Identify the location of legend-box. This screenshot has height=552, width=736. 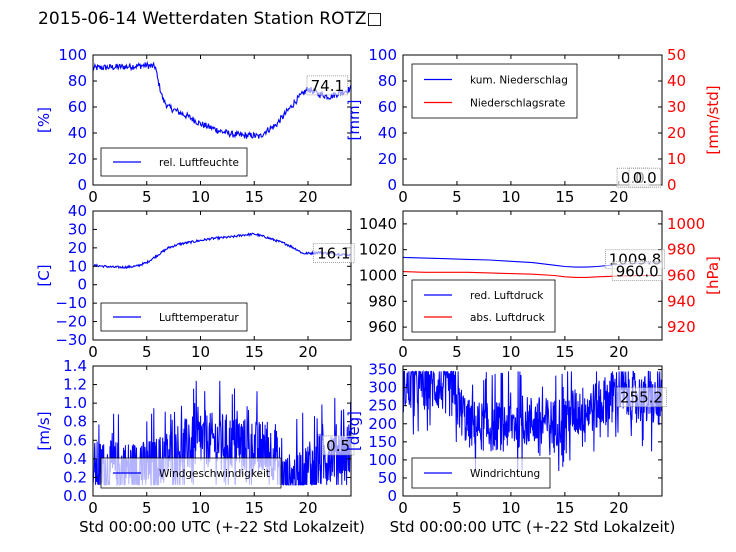
(494, 91).